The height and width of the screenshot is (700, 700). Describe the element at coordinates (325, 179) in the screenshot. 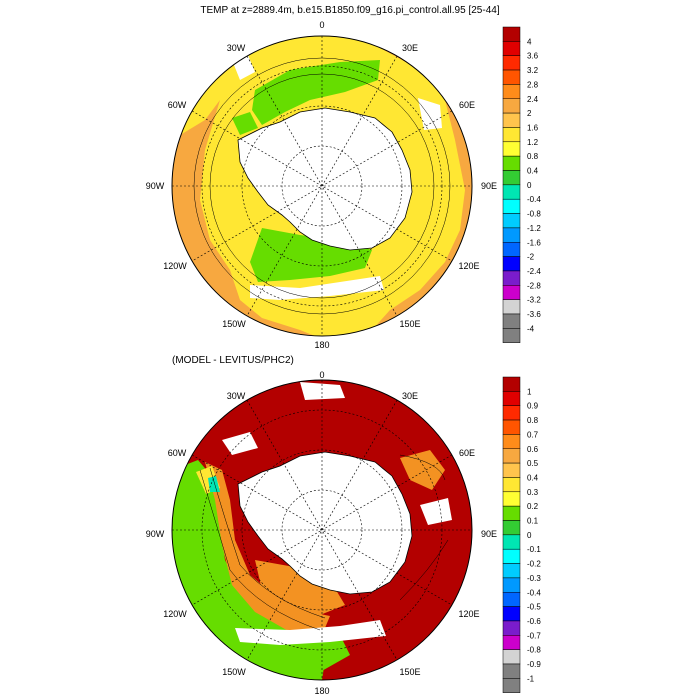

I see `top-antarctica` at that location.